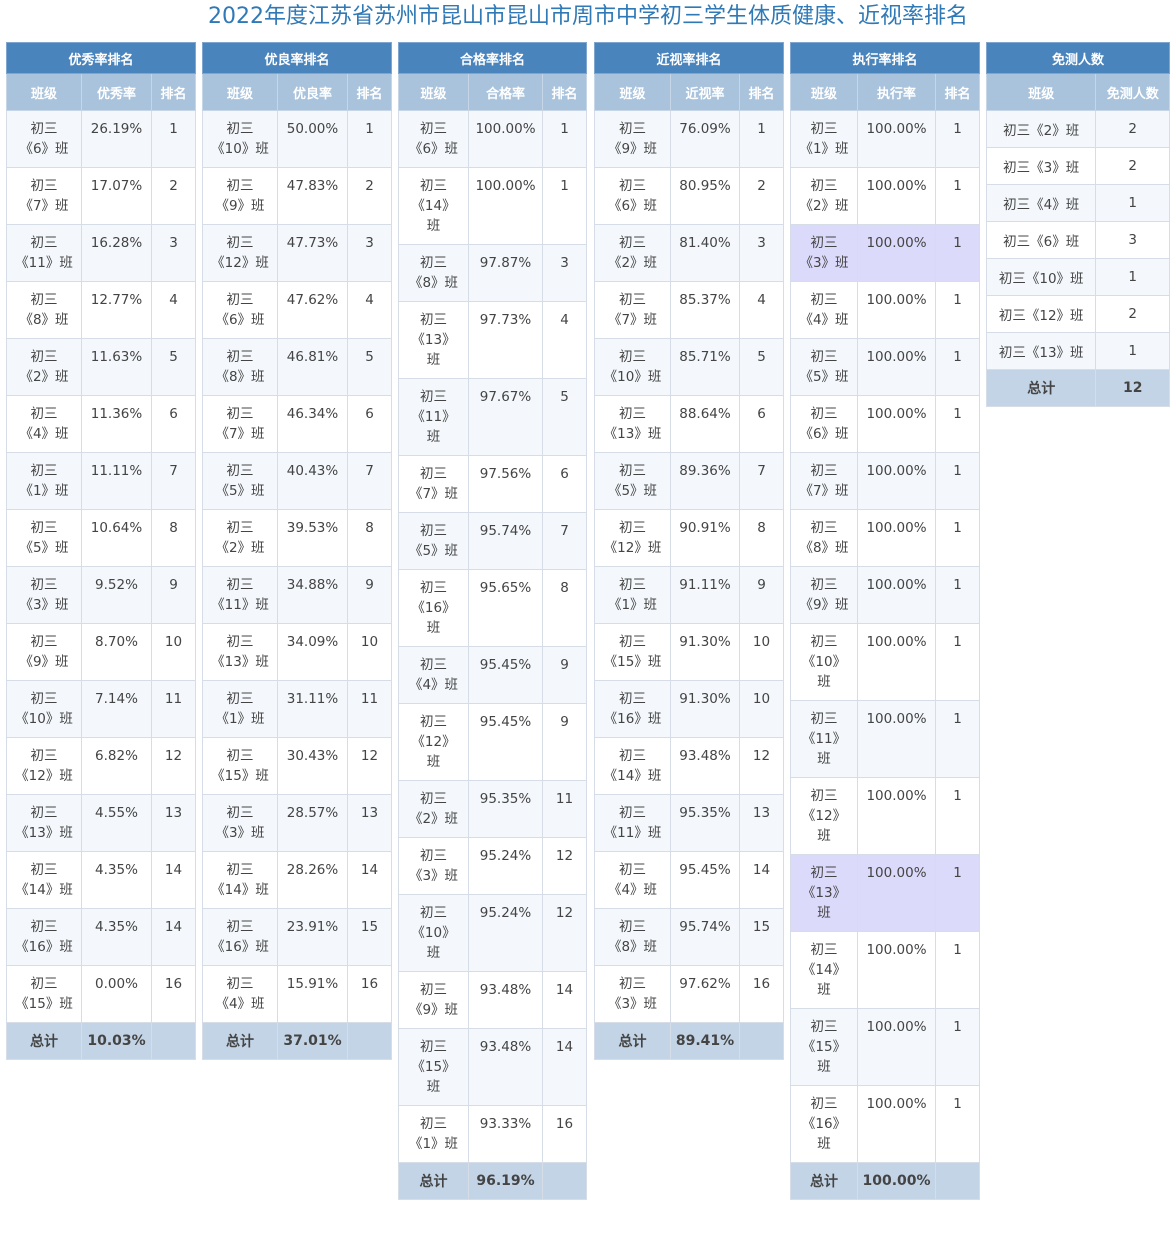 This screenshot has width=1170, height=1238. What do you see at coordinates (885, 310) in the screenshot?
I see `table-row: 初三 《4》班 100.00% 1` at bounding box center [885, 310].